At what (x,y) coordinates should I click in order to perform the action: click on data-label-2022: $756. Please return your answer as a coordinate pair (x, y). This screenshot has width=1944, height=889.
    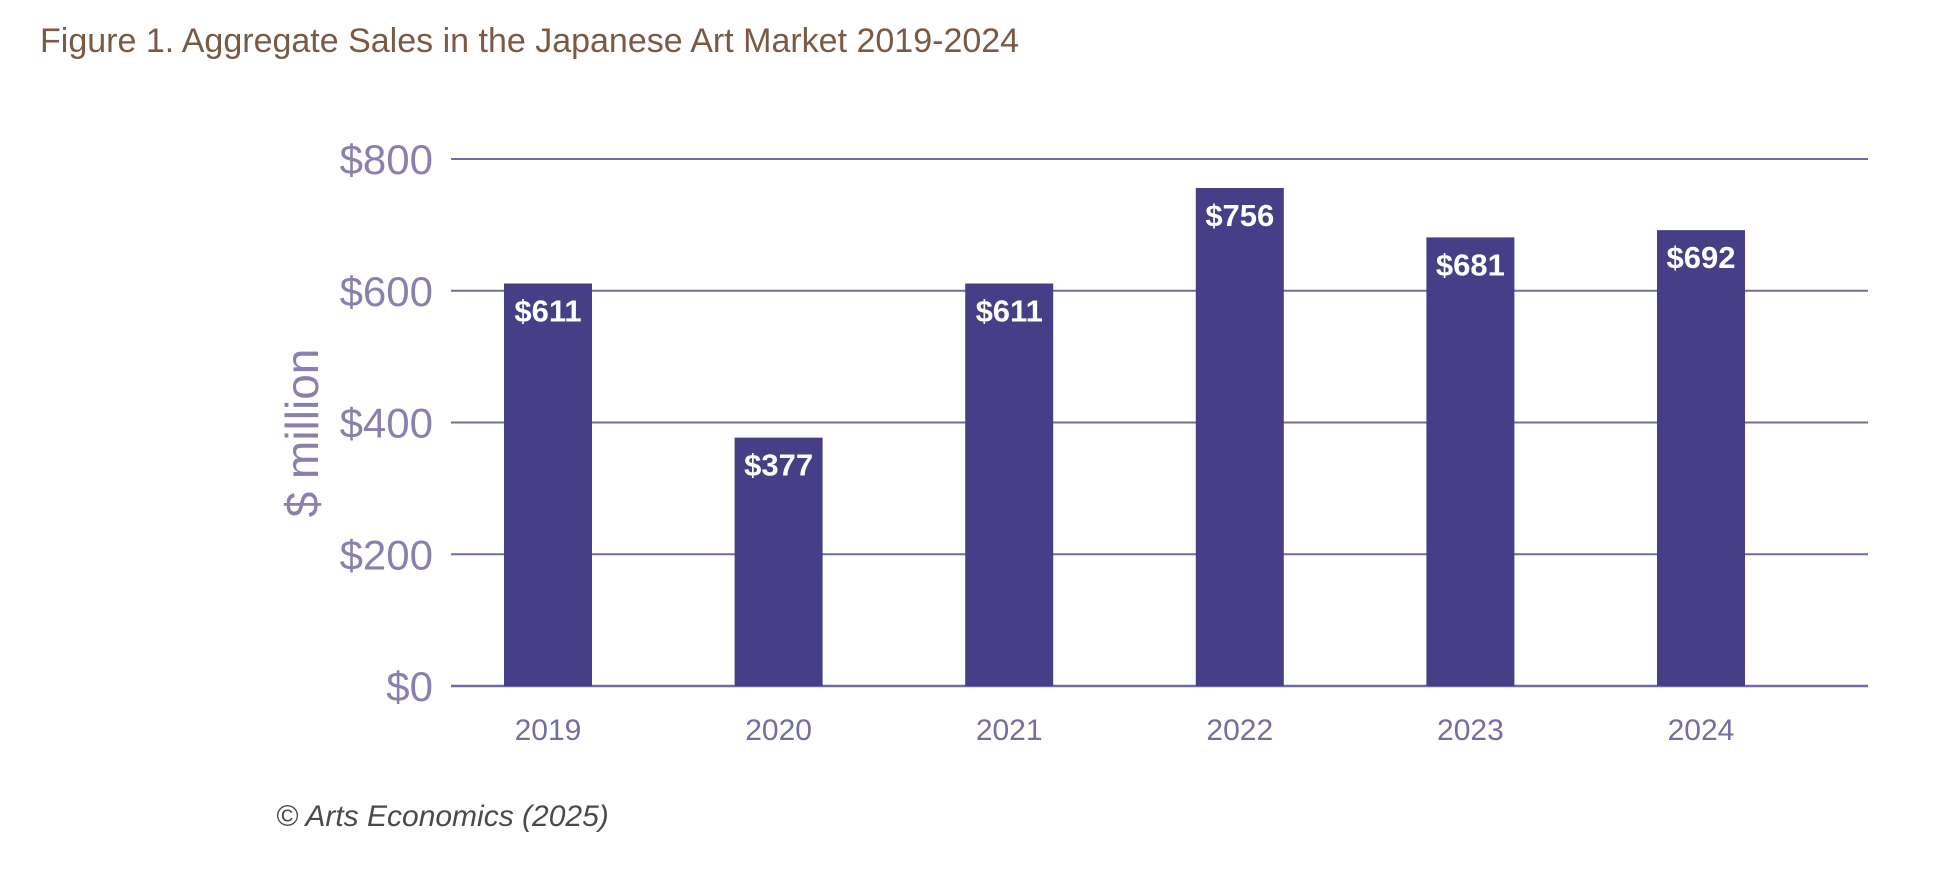
    Looking at the image, I should click on (1239, 215).